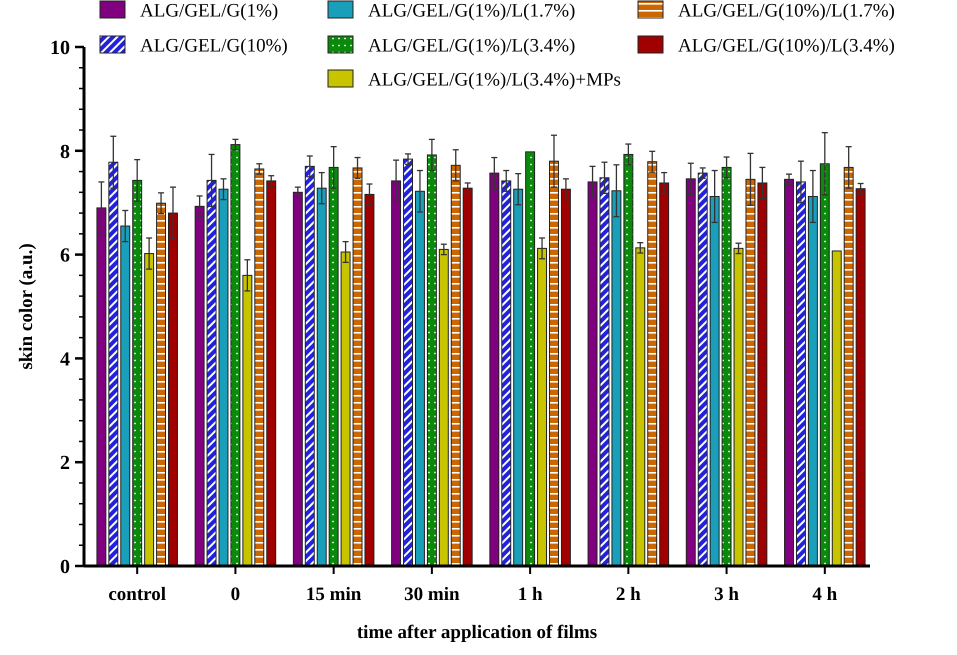  I want to click on y-tick-label: 0, so click(65, 567).